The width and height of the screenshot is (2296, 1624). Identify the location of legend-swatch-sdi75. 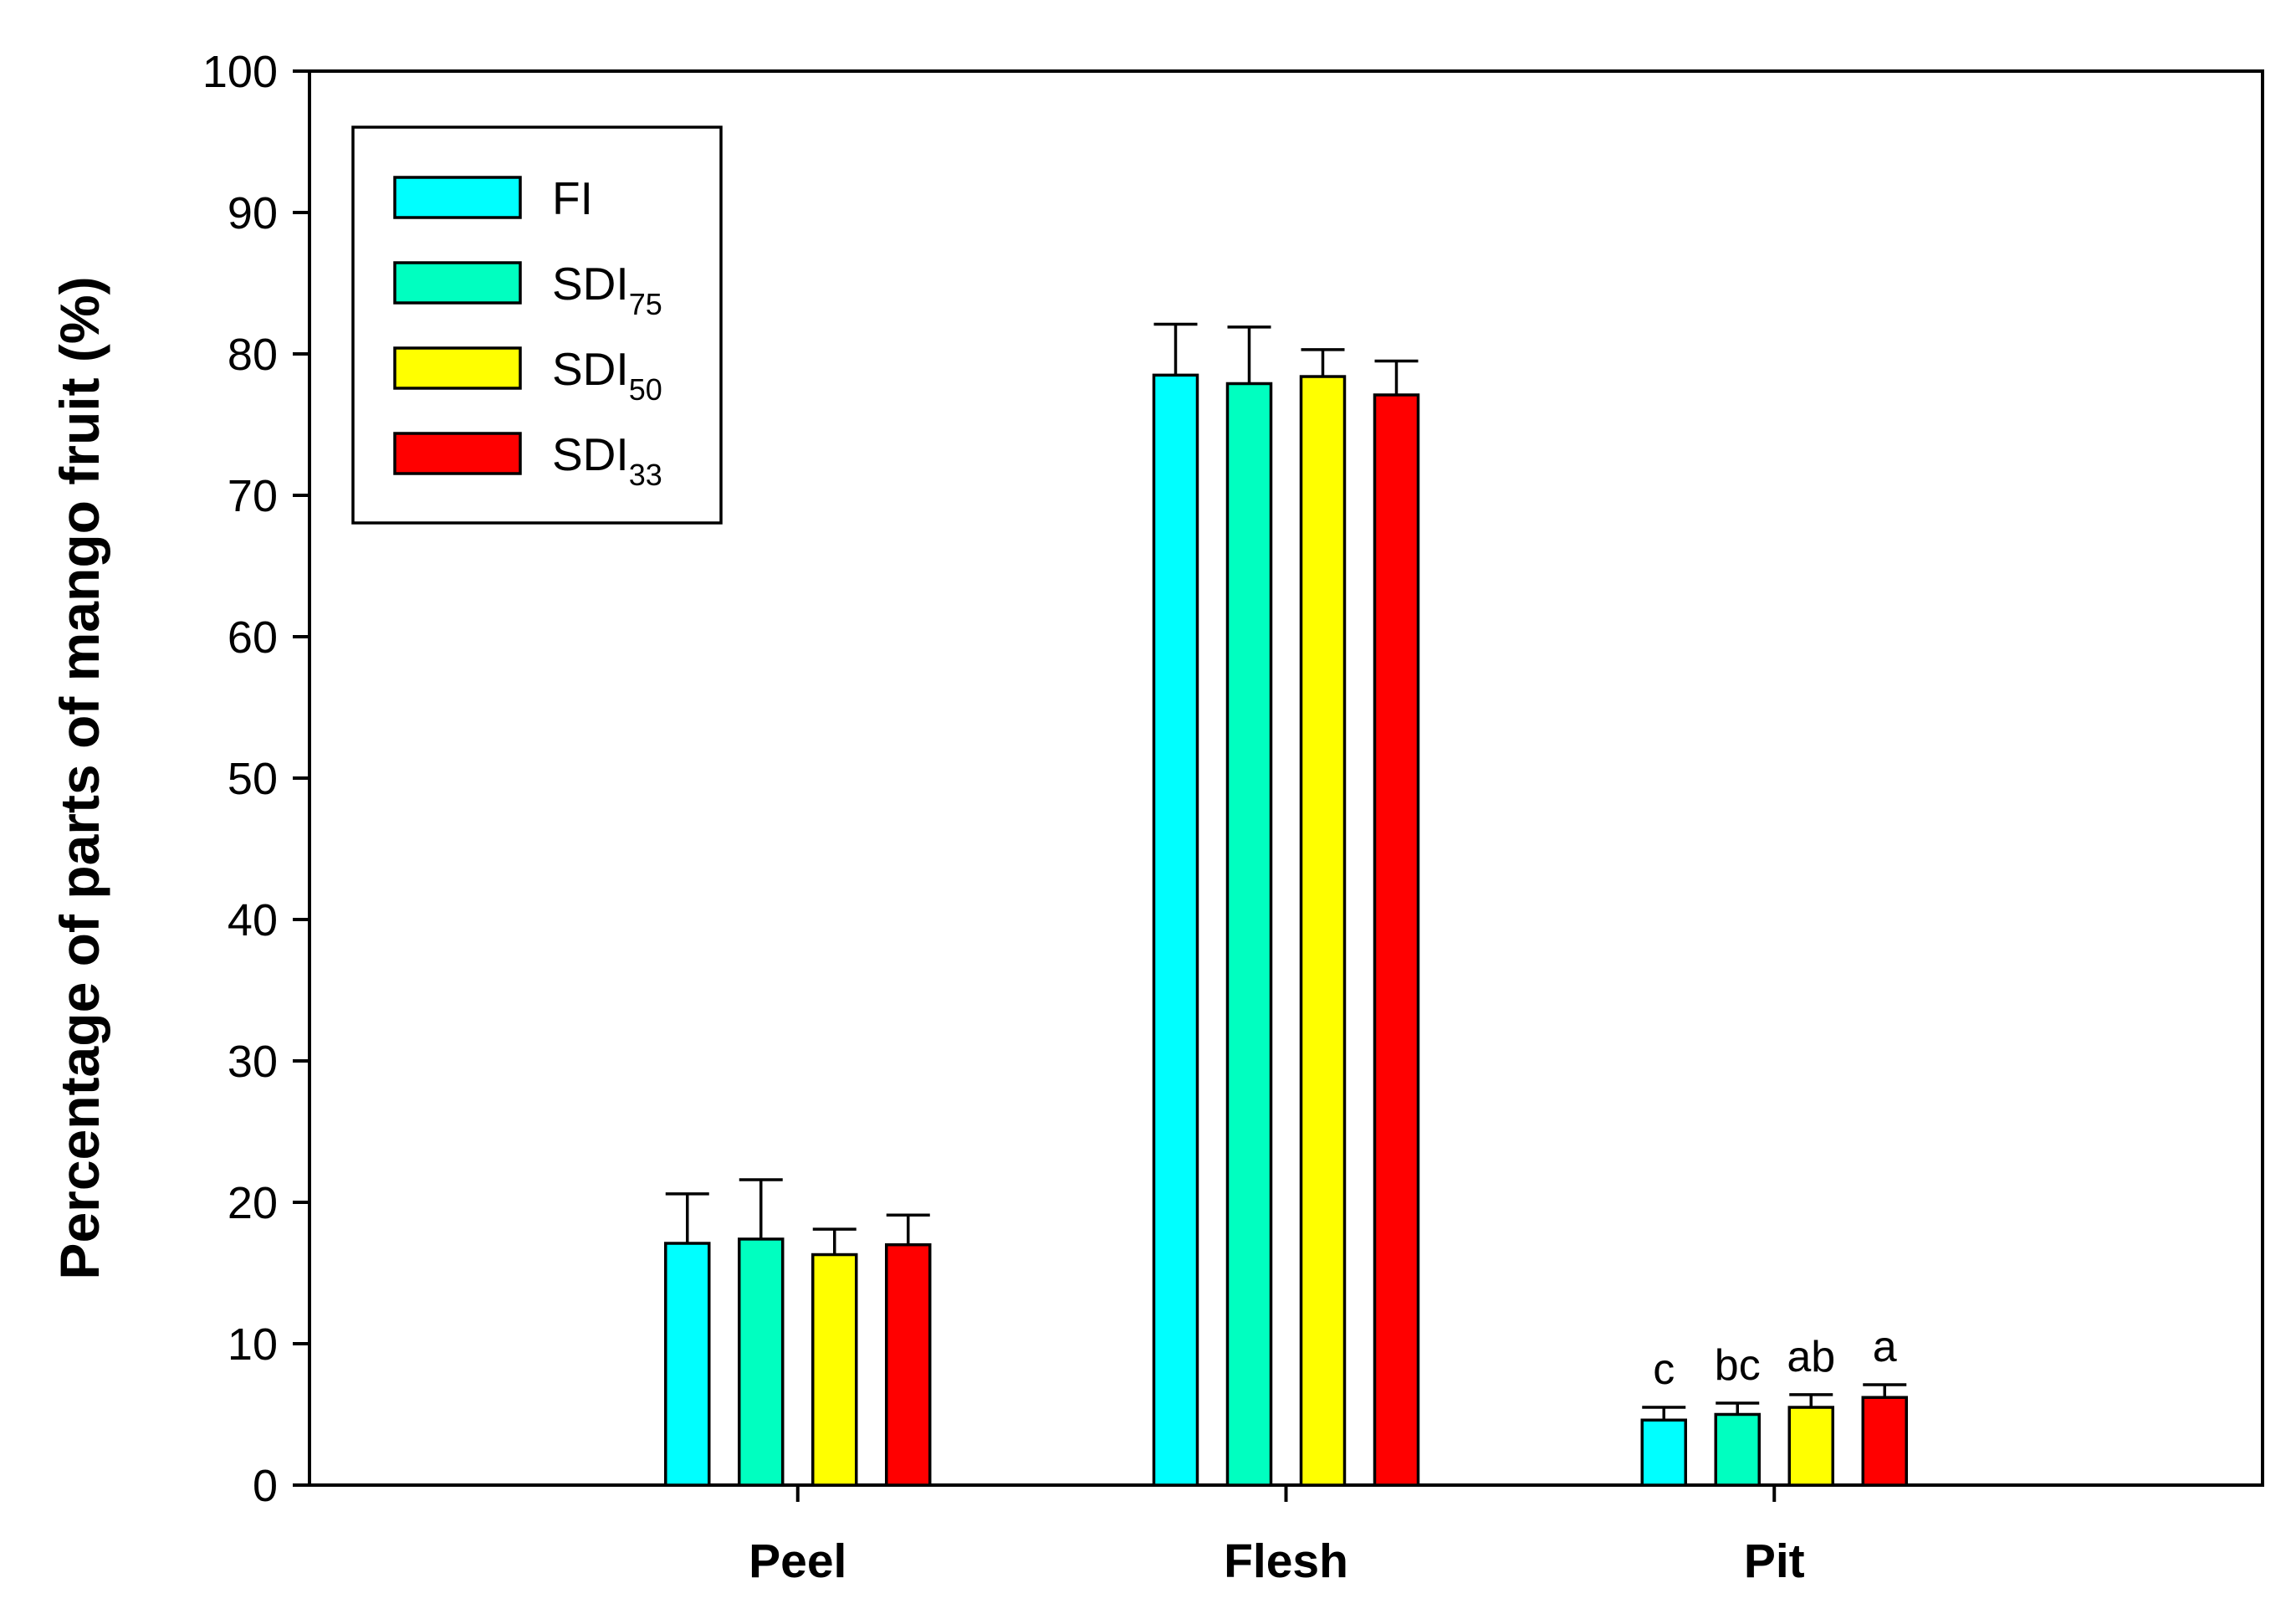
(458, 283).